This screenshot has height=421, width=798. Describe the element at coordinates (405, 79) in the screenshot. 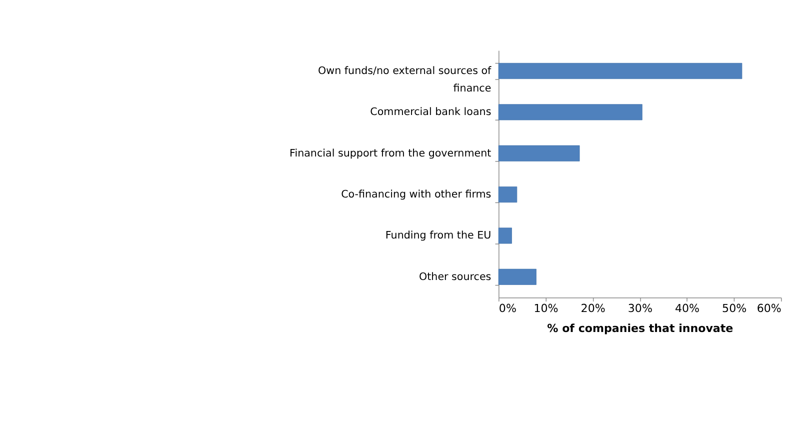

I see `y-tick-label: Own funds/no external sources of finance` at that location.